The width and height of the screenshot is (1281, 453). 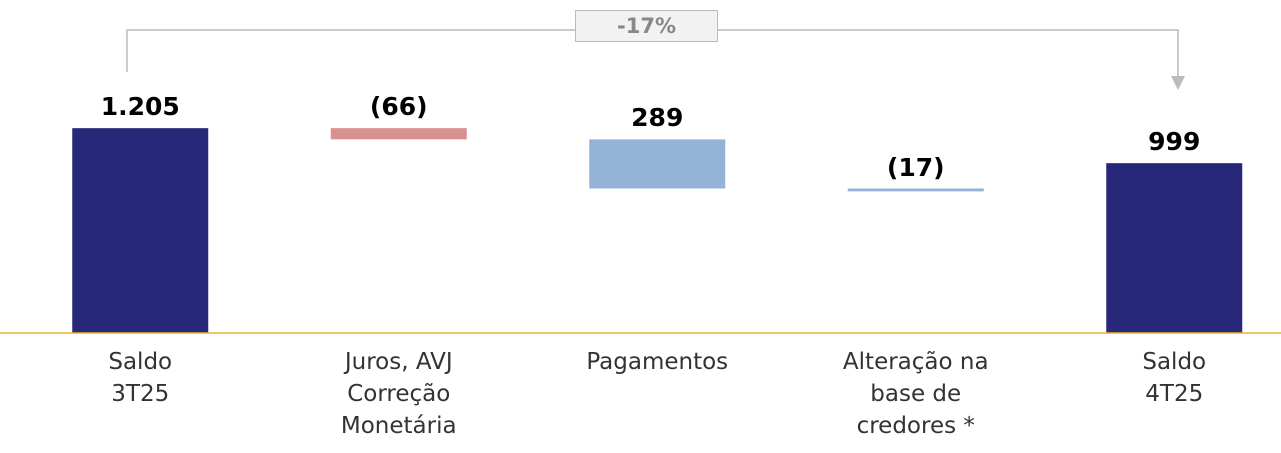 I want to click on bracket-left, so click(x=350, y=50).